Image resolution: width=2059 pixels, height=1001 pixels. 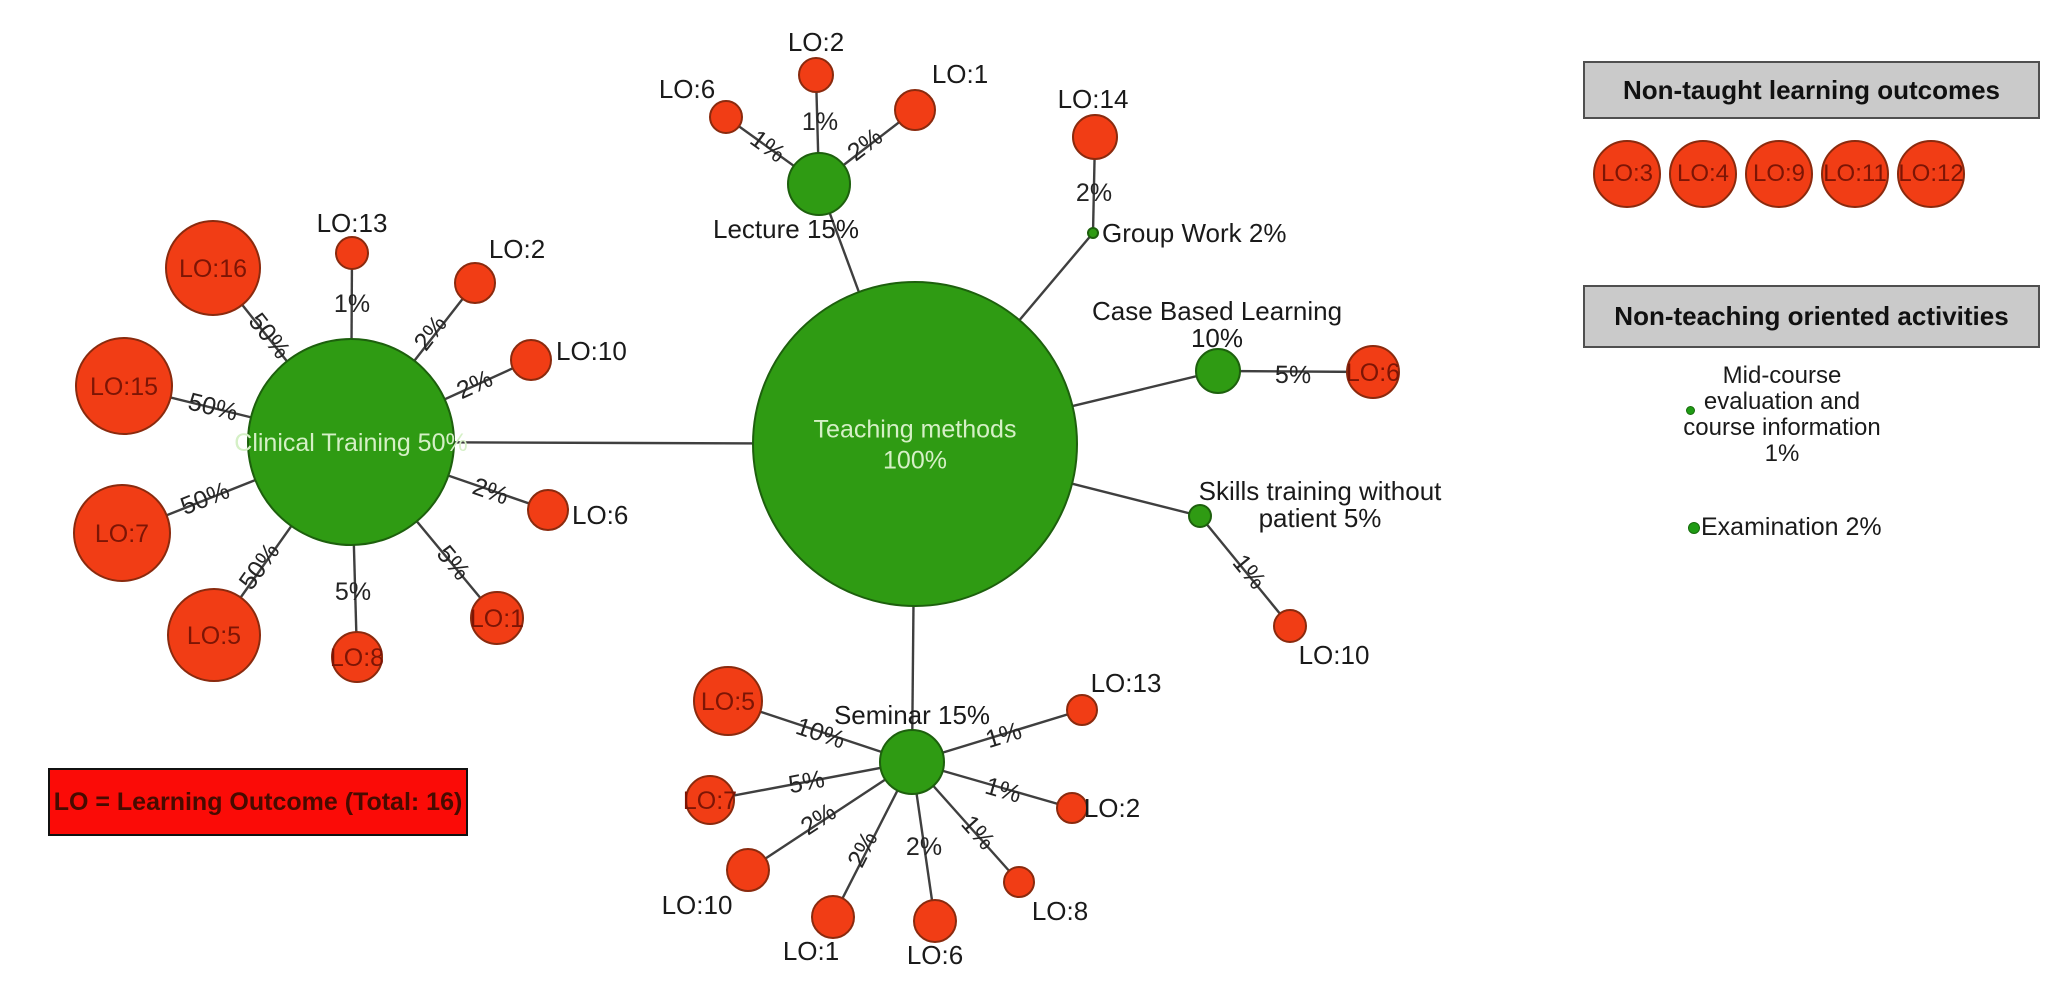 I want to click on non-taught-outcome-circle-LO-9: LO:9, so click(x=1779, y=174).